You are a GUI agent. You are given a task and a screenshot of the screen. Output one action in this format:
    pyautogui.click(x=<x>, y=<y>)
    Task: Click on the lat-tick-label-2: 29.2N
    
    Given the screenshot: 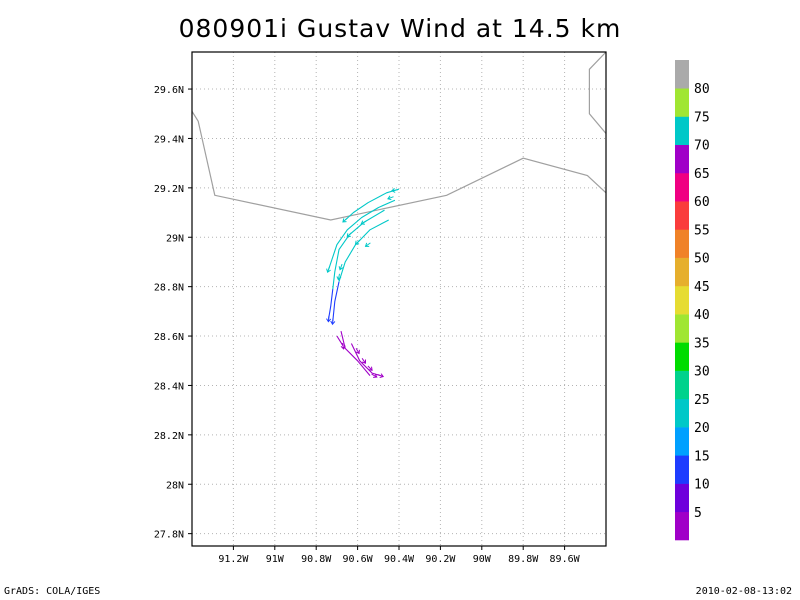 What is the action you would take?
    pyautogui.click(x=169, y=189)
    